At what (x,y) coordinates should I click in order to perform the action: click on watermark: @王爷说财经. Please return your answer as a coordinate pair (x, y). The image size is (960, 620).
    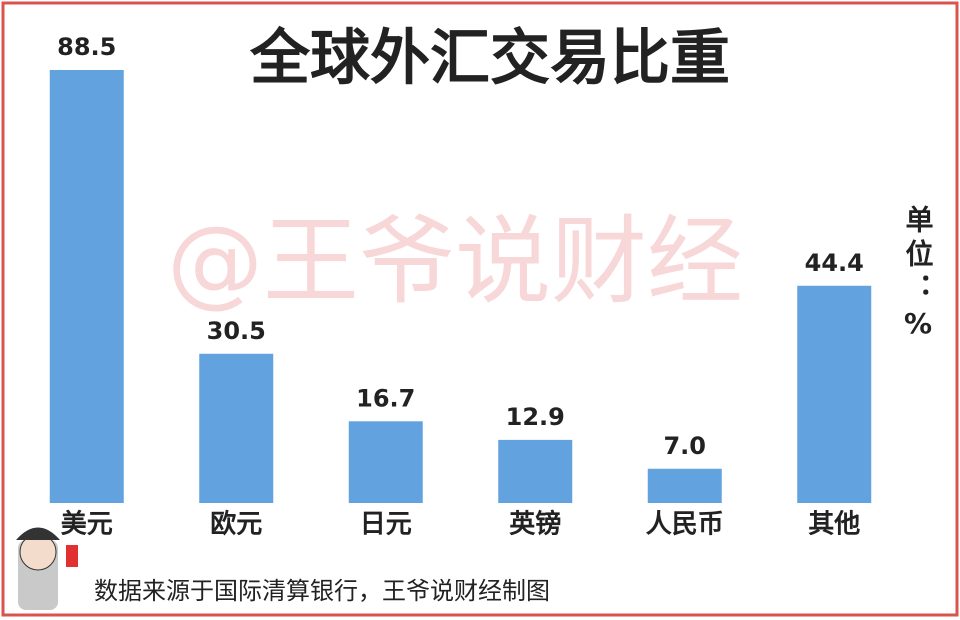
    Looking at the image, I should click on (455, 261).